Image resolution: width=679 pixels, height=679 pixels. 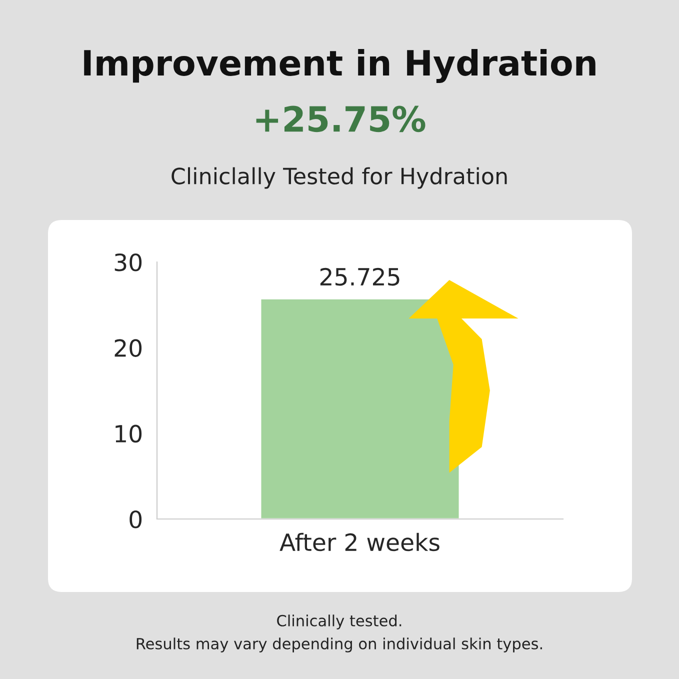 What do you see at coordinates (128, 348) in the screenshot?
I see `y-tick-label: 20` at bounding box center [128, 348].